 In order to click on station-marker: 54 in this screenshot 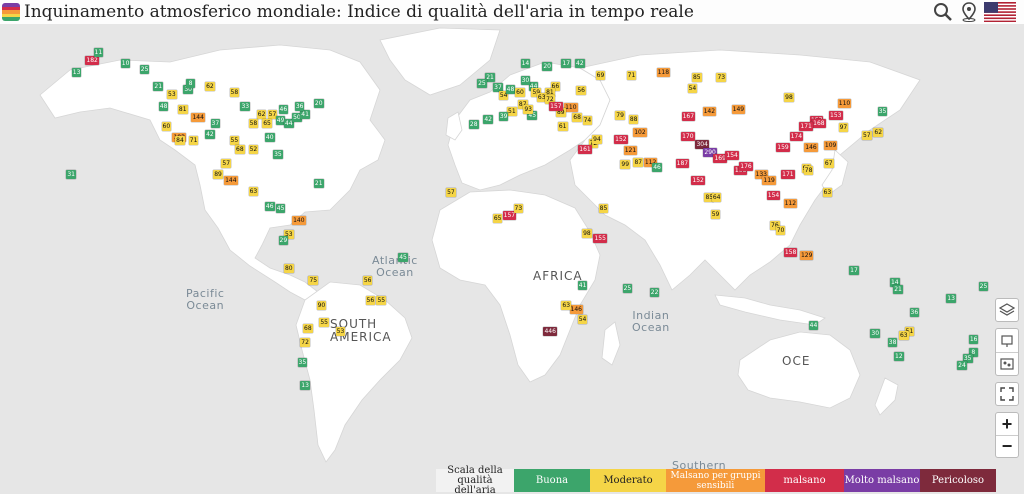, I will do `click(692, 89)`.